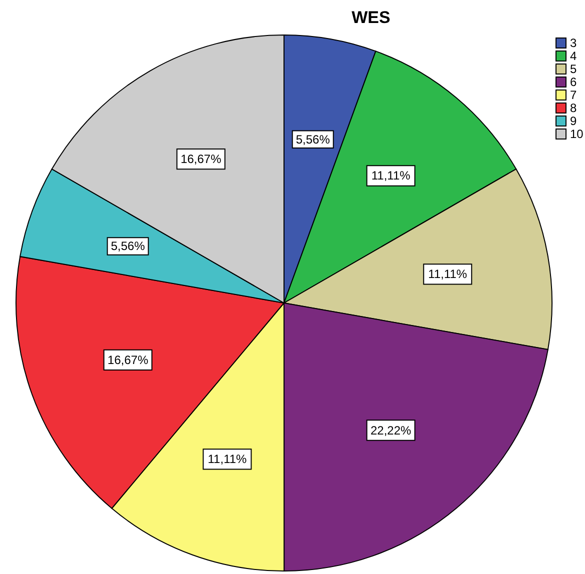 This screenshot has height=574, width=585. Describe the element at coordinates (391, 430) in the screenshot. I see `data-label: 22,22%` at that location.